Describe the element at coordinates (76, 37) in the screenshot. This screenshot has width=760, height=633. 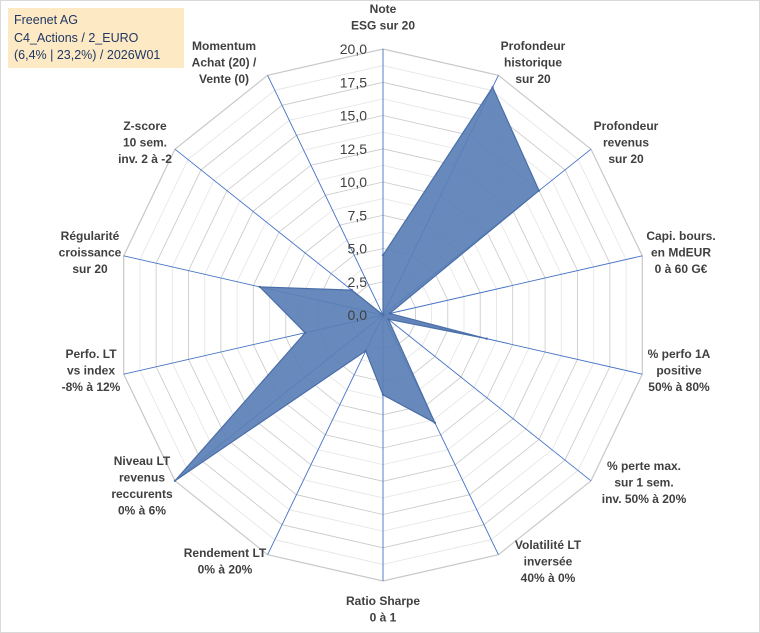
I see `chart-title-line-2: C4_Actions / 2_EURO` at that location.